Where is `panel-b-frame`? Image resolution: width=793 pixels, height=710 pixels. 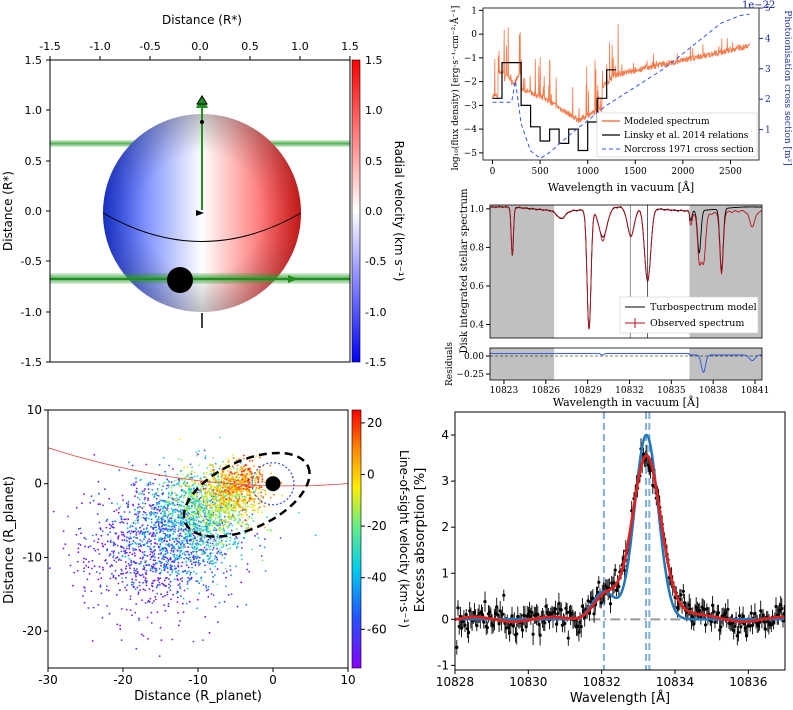 panel-b-frame is located at coordinates (621, 84).